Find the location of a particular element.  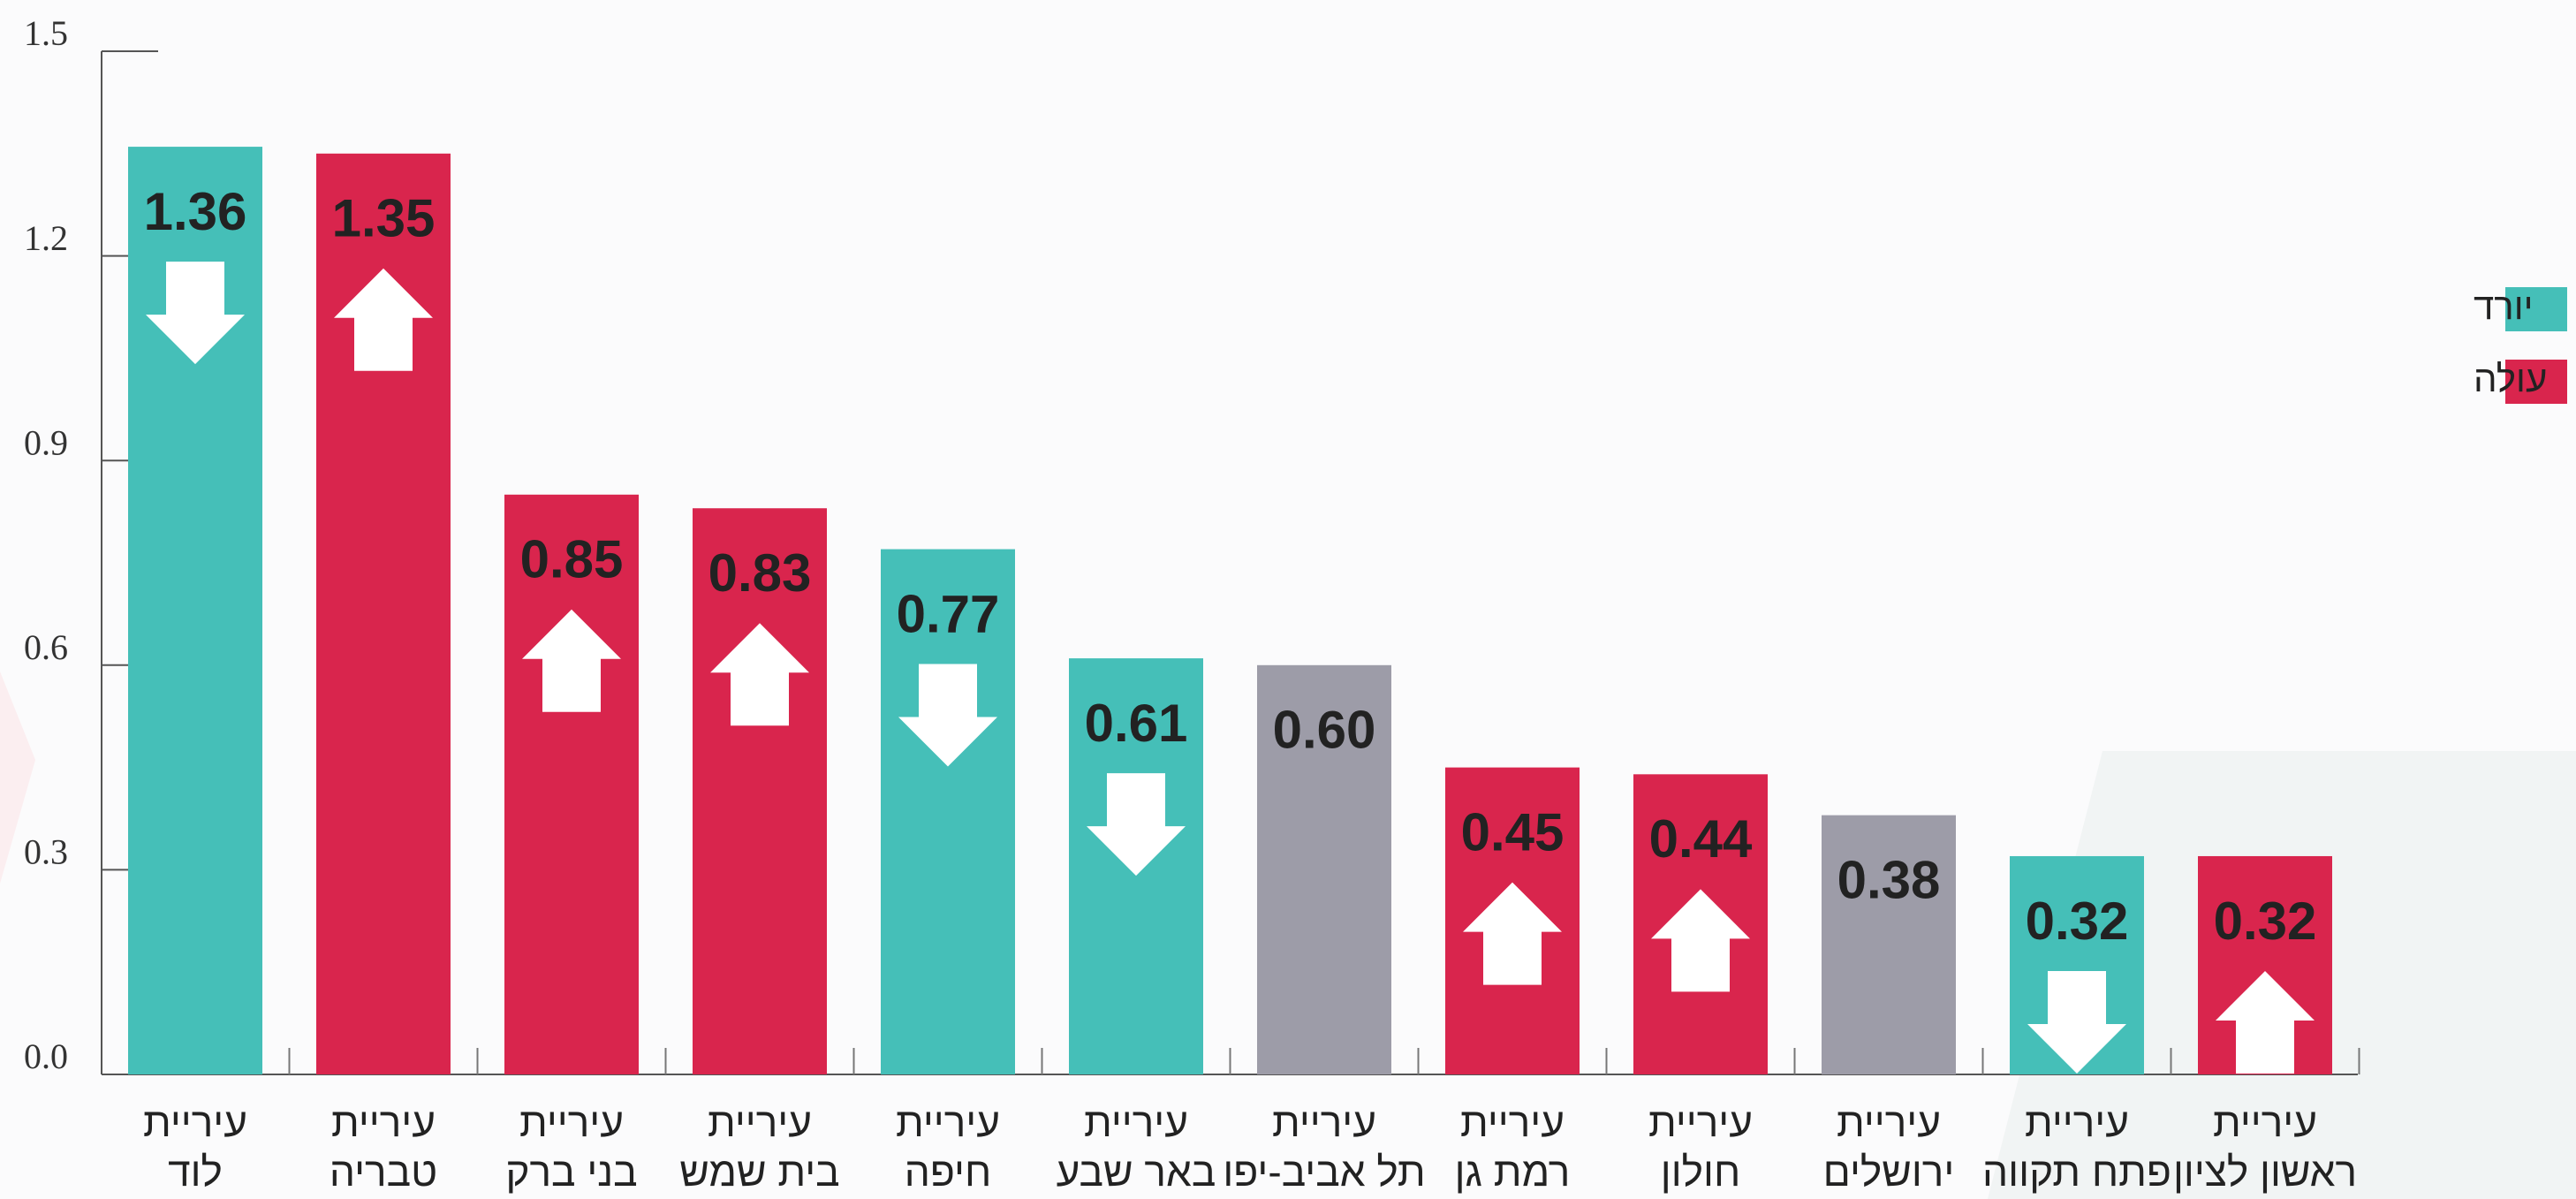

value-label: 1.35 is located at coordinates (384, 218).